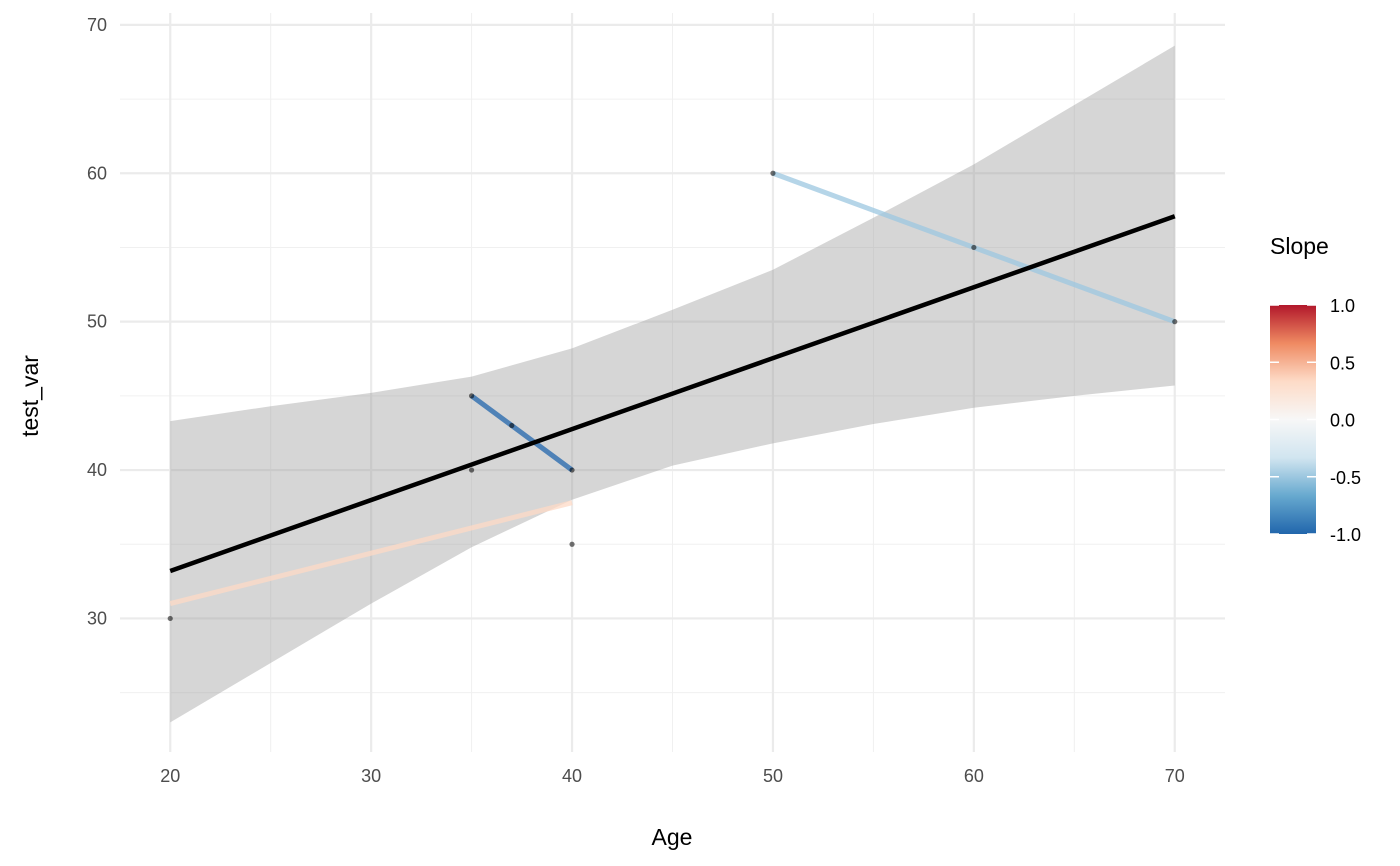 The width and height of the screenshot is (1400, 866). I want to click on y-tick-label: 30, so click(97, 618).